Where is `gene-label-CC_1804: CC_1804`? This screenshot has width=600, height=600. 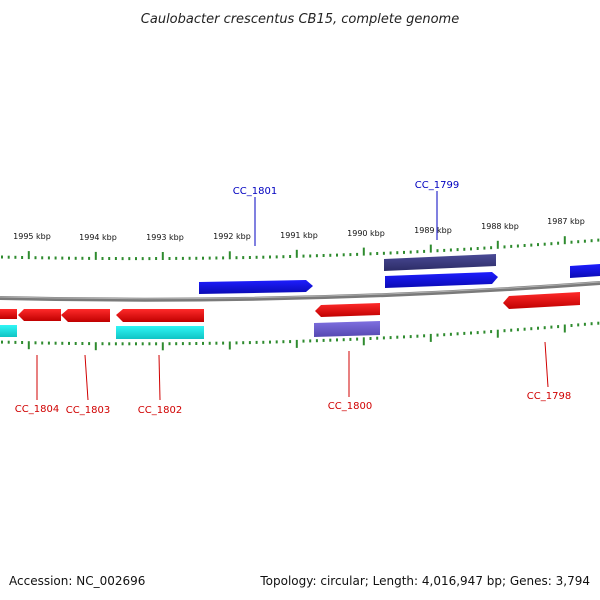 gene-label-CC_1804: CC_1804 is located at coordinates (37, 409).